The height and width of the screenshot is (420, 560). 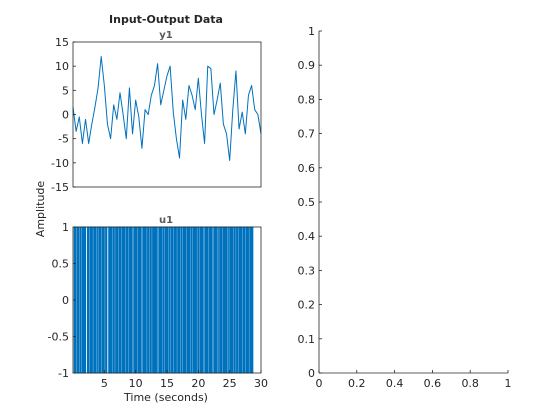 What do you see at coordinates (307, 305) in the screenshot?
I see `y-tick-label: 0.2` at bounding box center [307, 305].